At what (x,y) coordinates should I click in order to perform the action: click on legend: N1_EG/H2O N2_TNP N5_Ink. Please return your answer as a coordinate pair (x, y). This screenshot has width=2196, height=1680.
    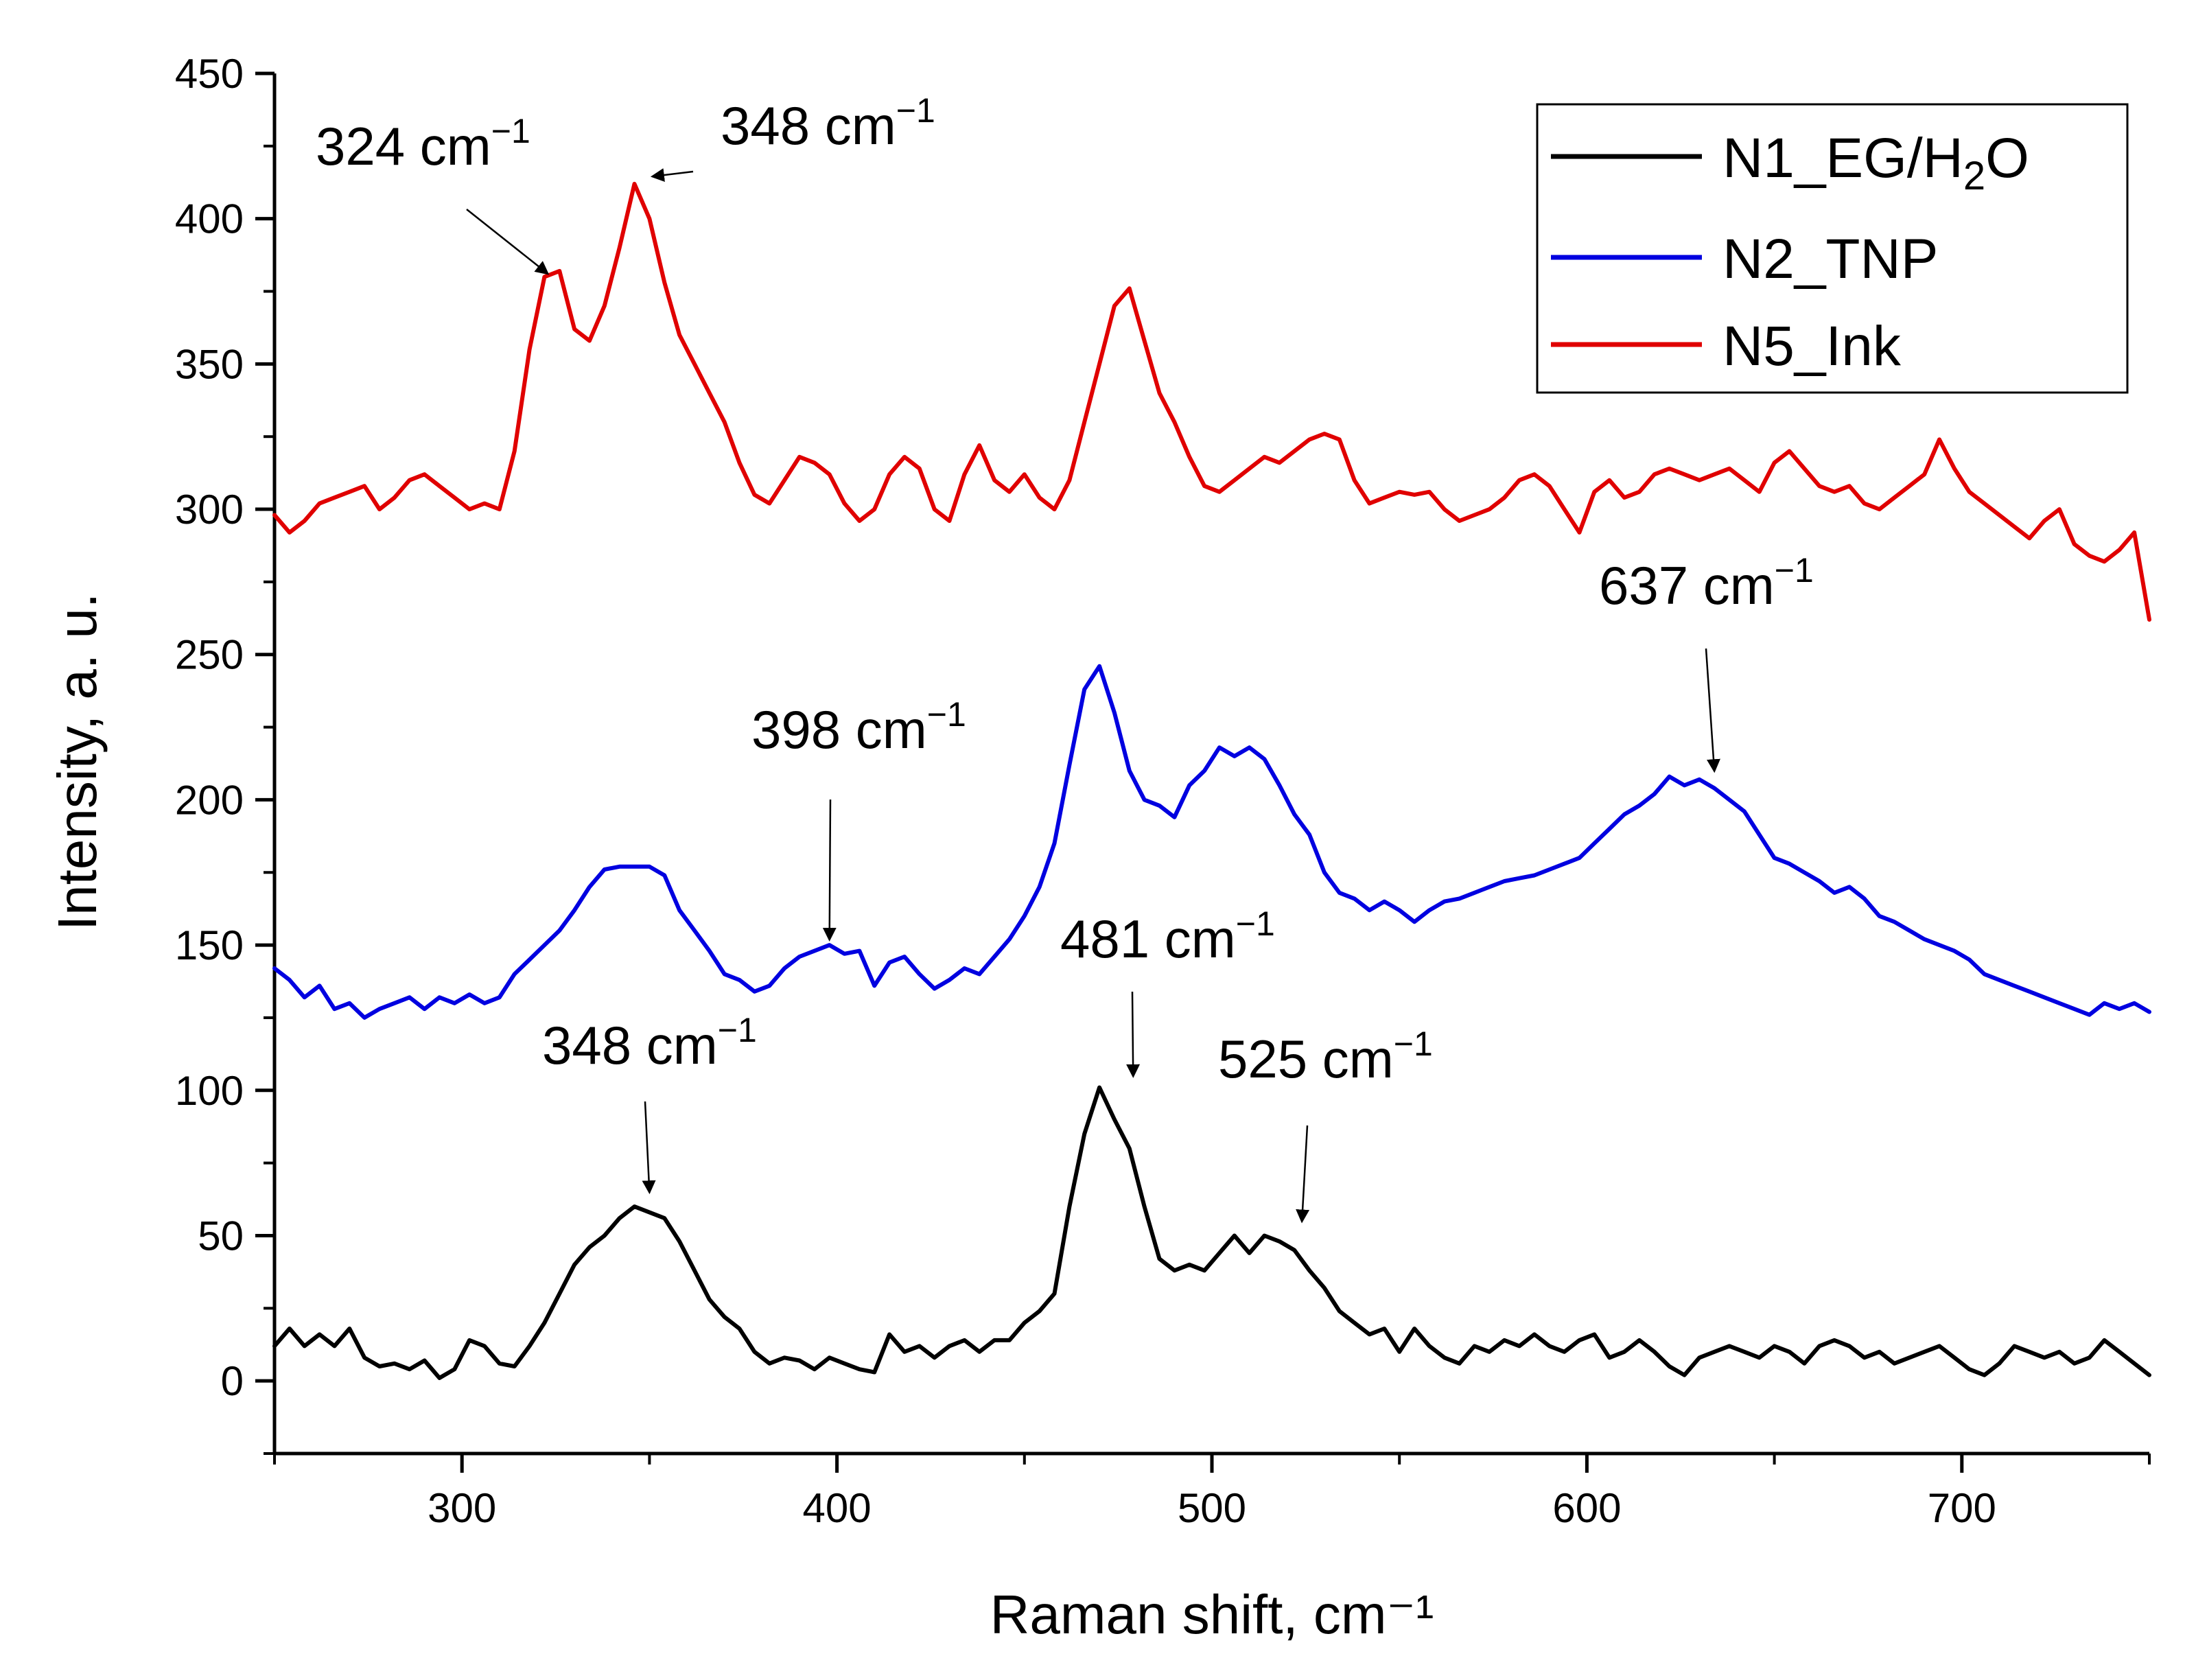
    Looking at the image, I should click on (1832, 248).